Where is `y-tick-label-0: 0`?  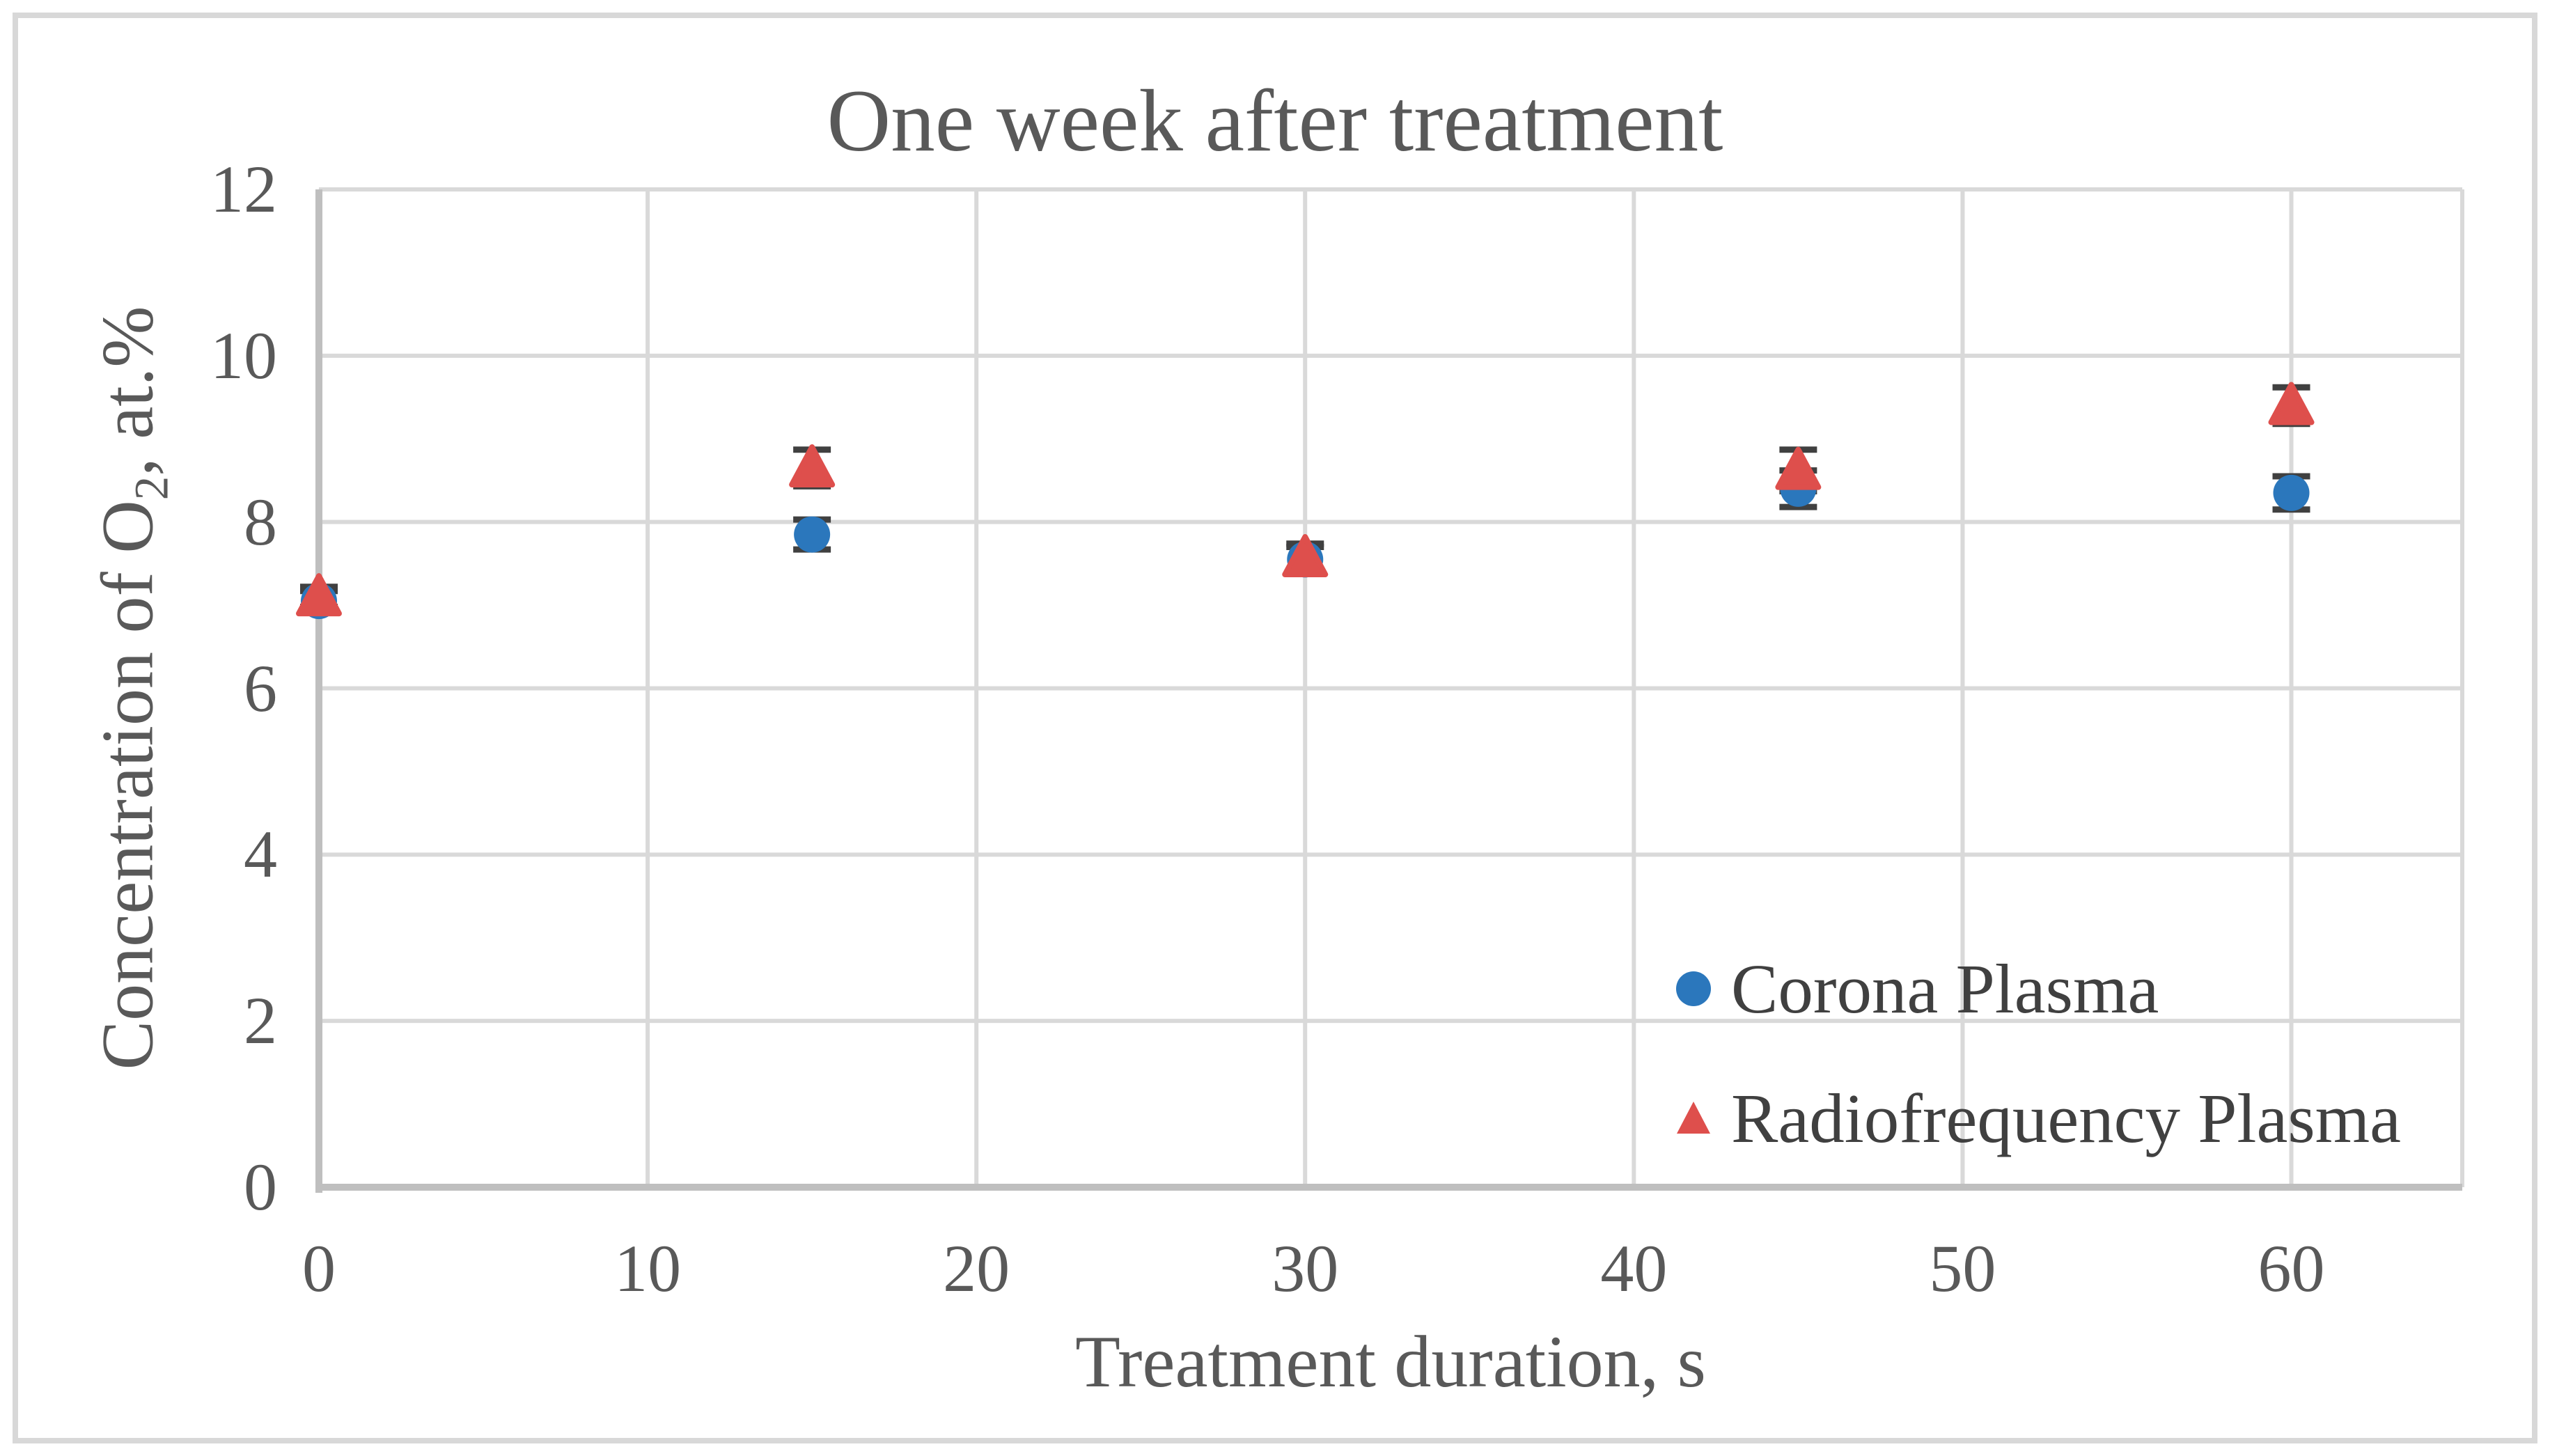
y-tick-label-0: 0 is located at coordinates (260, 1187).